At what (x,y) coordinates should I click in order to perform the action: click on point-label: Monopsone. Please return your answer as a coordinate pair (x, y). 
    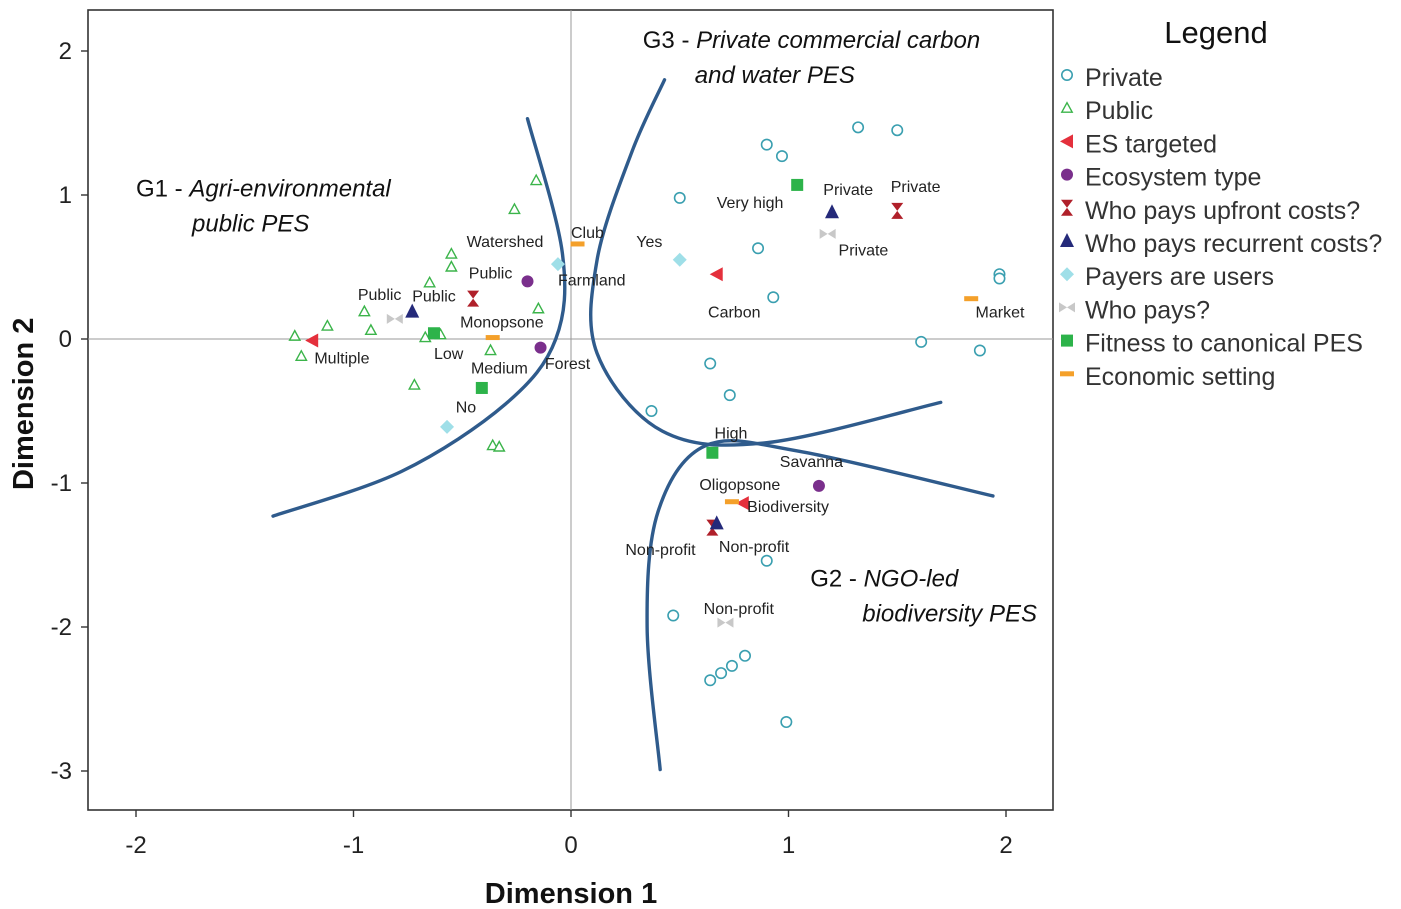
    Looking at the image, I should click on (502, 322).